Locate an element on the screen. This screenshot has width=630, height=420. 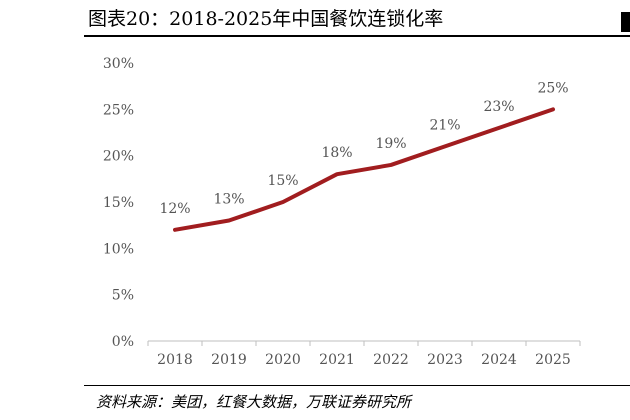
y-tick-label: 15% is located at coordinates (118, 203).